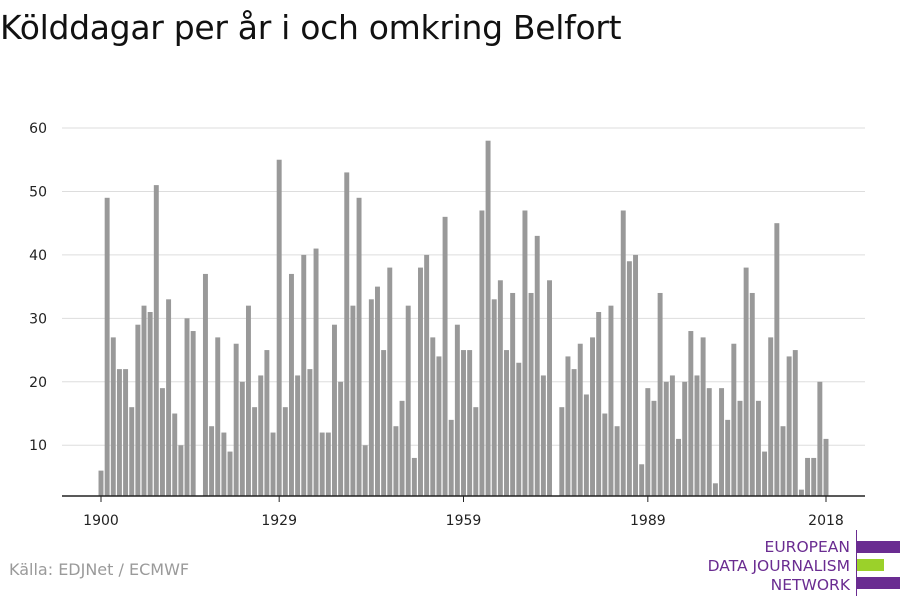  What do you see at coordinates (267, 423) in the screenshot?
I see `bar-1927` at bounding box center [267, 423].